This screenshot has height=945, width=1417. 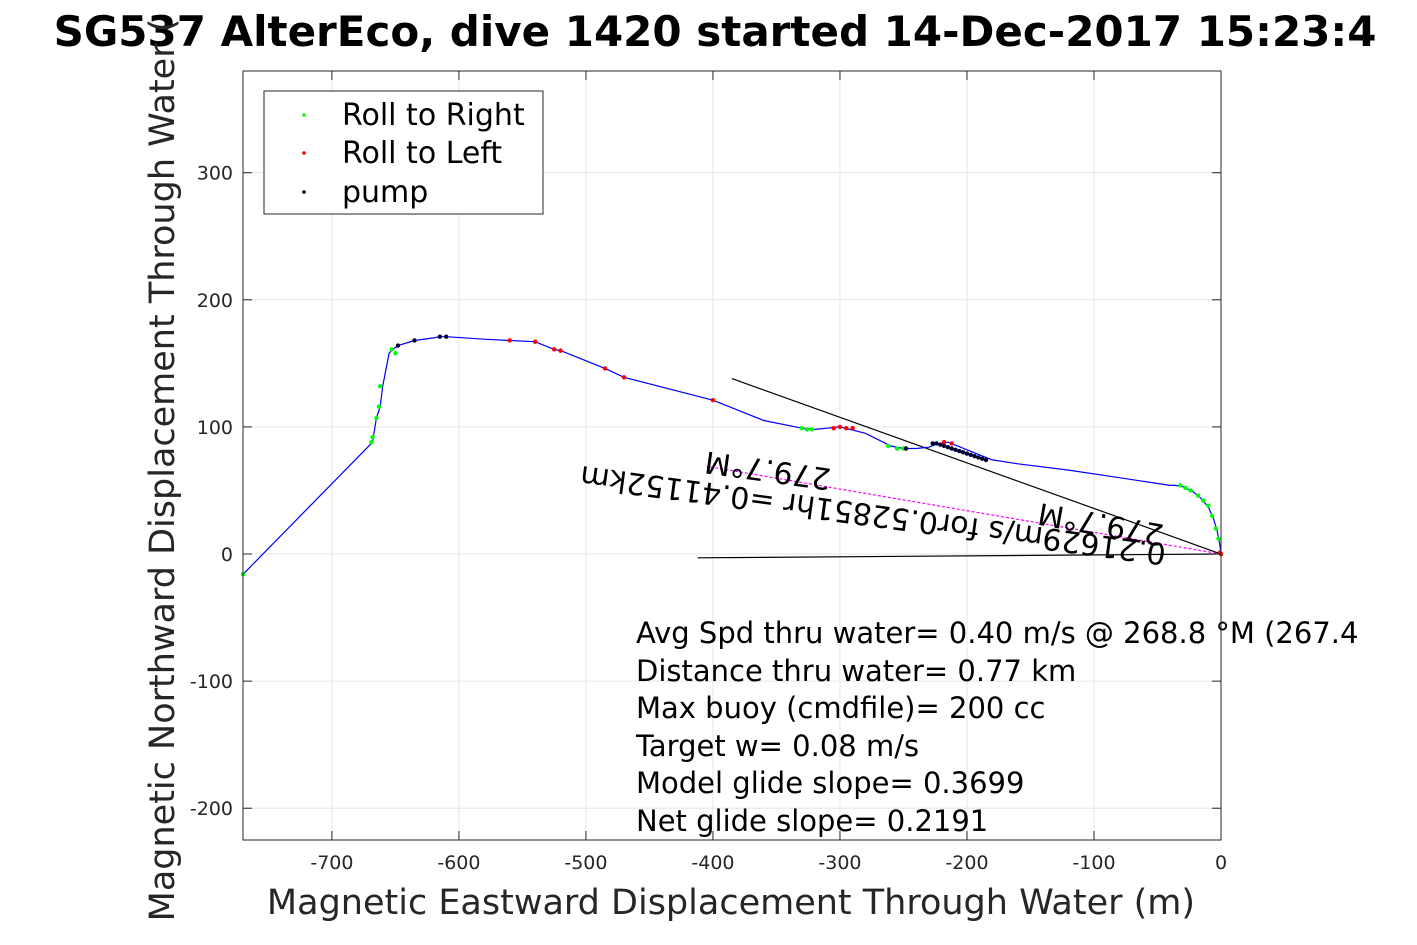 I want to click on x-tick-label: -200, so click(x=966, y=863).